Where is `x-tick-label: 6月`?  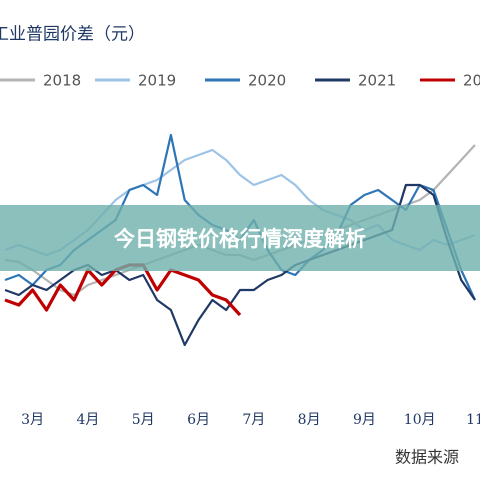
x-tick-label: 6月 is located at coordinates (198, 420).